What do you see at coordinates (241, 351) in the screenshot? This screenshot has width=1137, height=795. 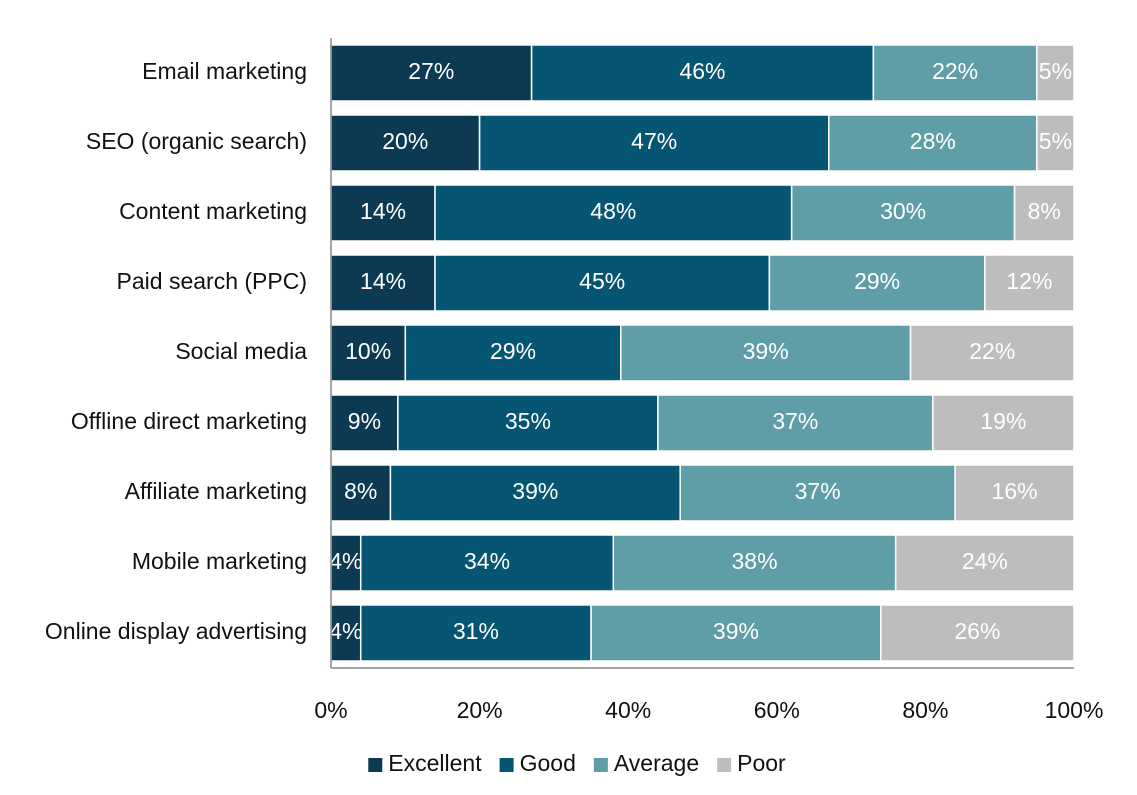 I see `category-label-social-media: Social media` at bounding box center [241, 351].